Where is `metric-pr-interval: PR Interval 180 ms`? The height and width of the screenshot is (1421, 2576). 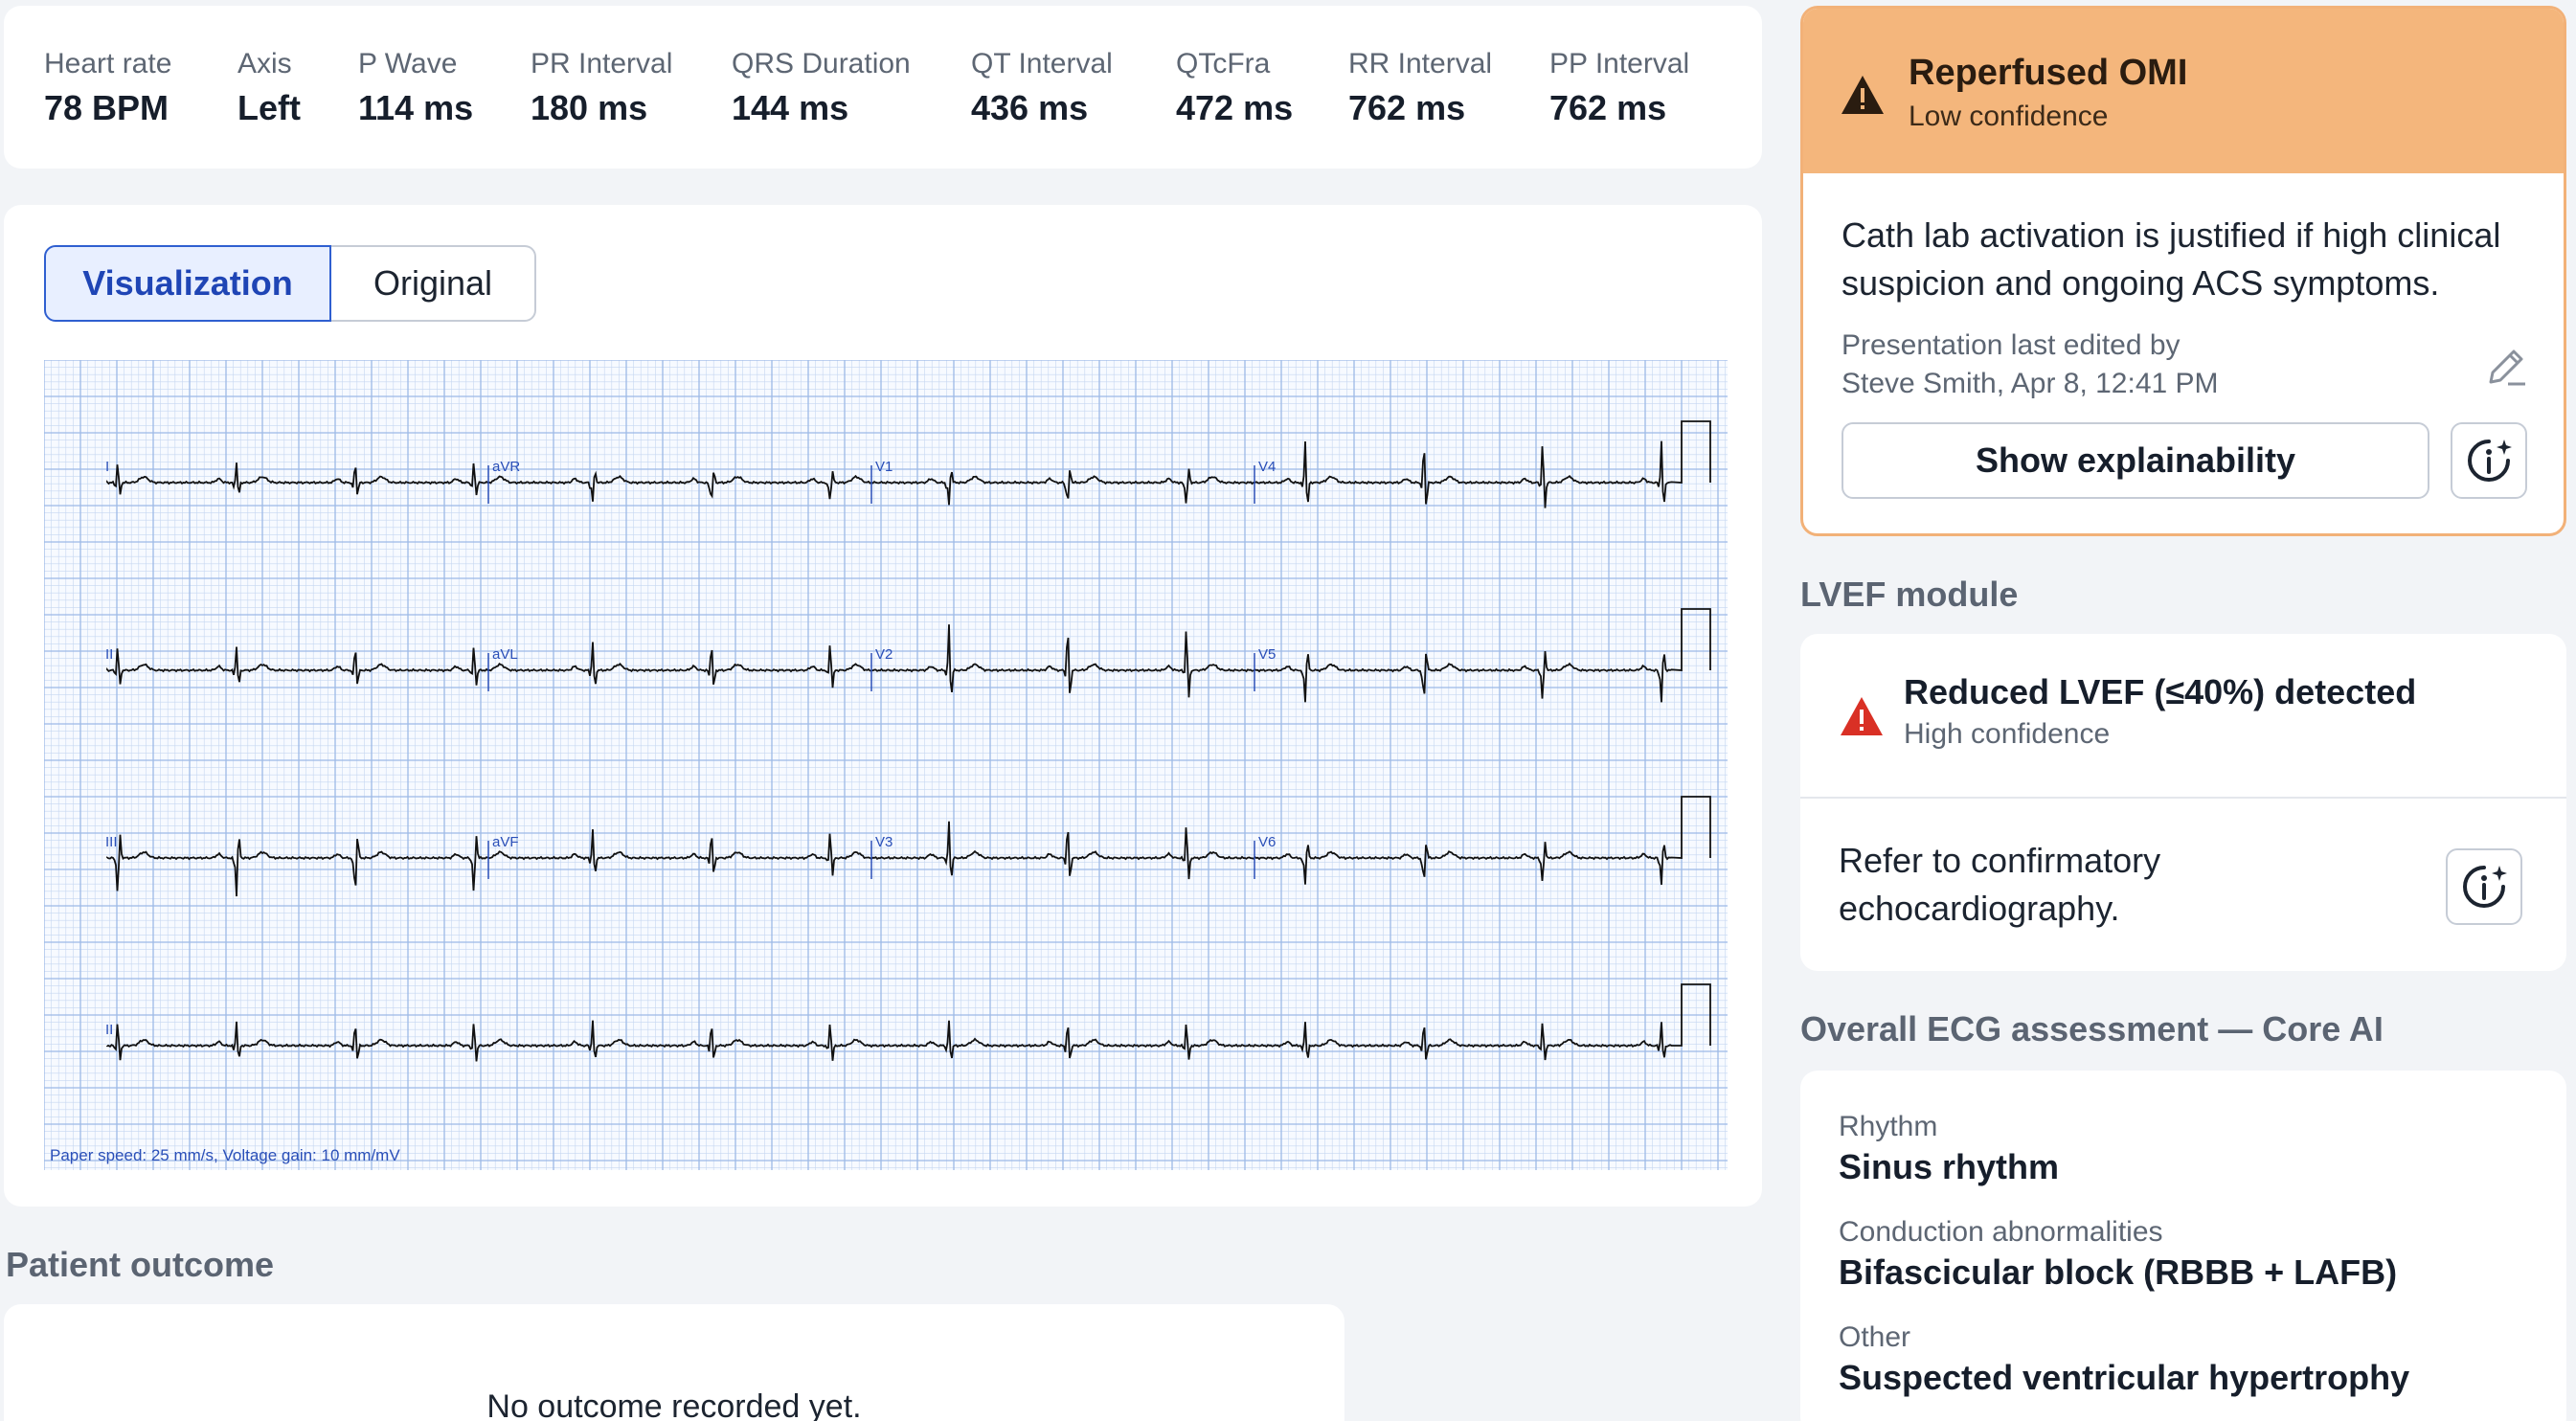
metric-pr-interval: PR Interval 180 ms is located at coordinates (601, 88).